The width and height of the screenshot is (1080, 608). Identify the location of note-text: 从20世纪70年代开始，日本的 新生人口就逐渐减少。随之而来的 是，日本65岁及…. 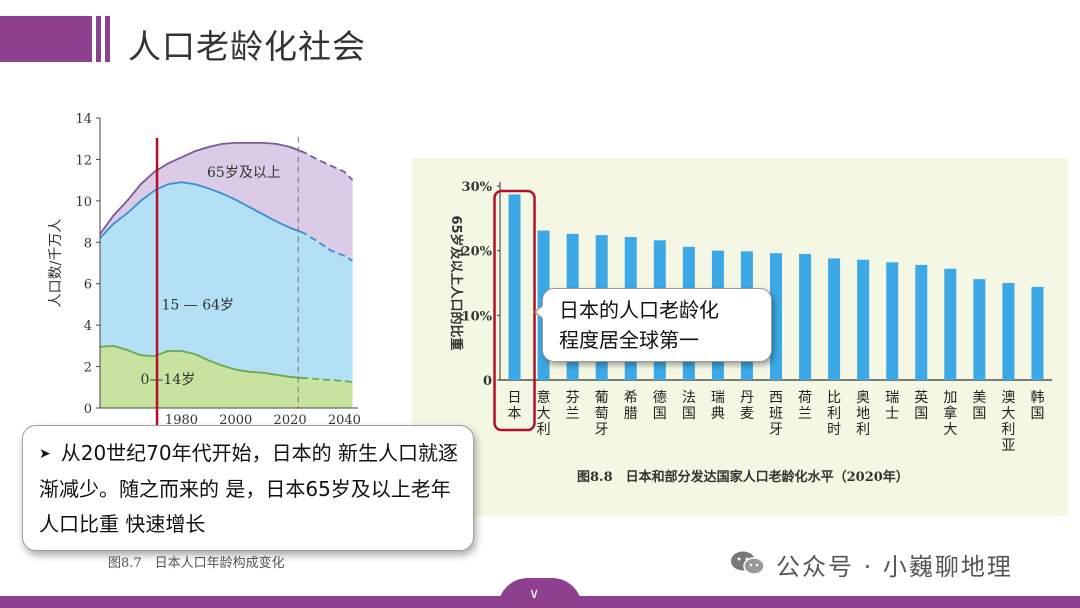
(248, 488).